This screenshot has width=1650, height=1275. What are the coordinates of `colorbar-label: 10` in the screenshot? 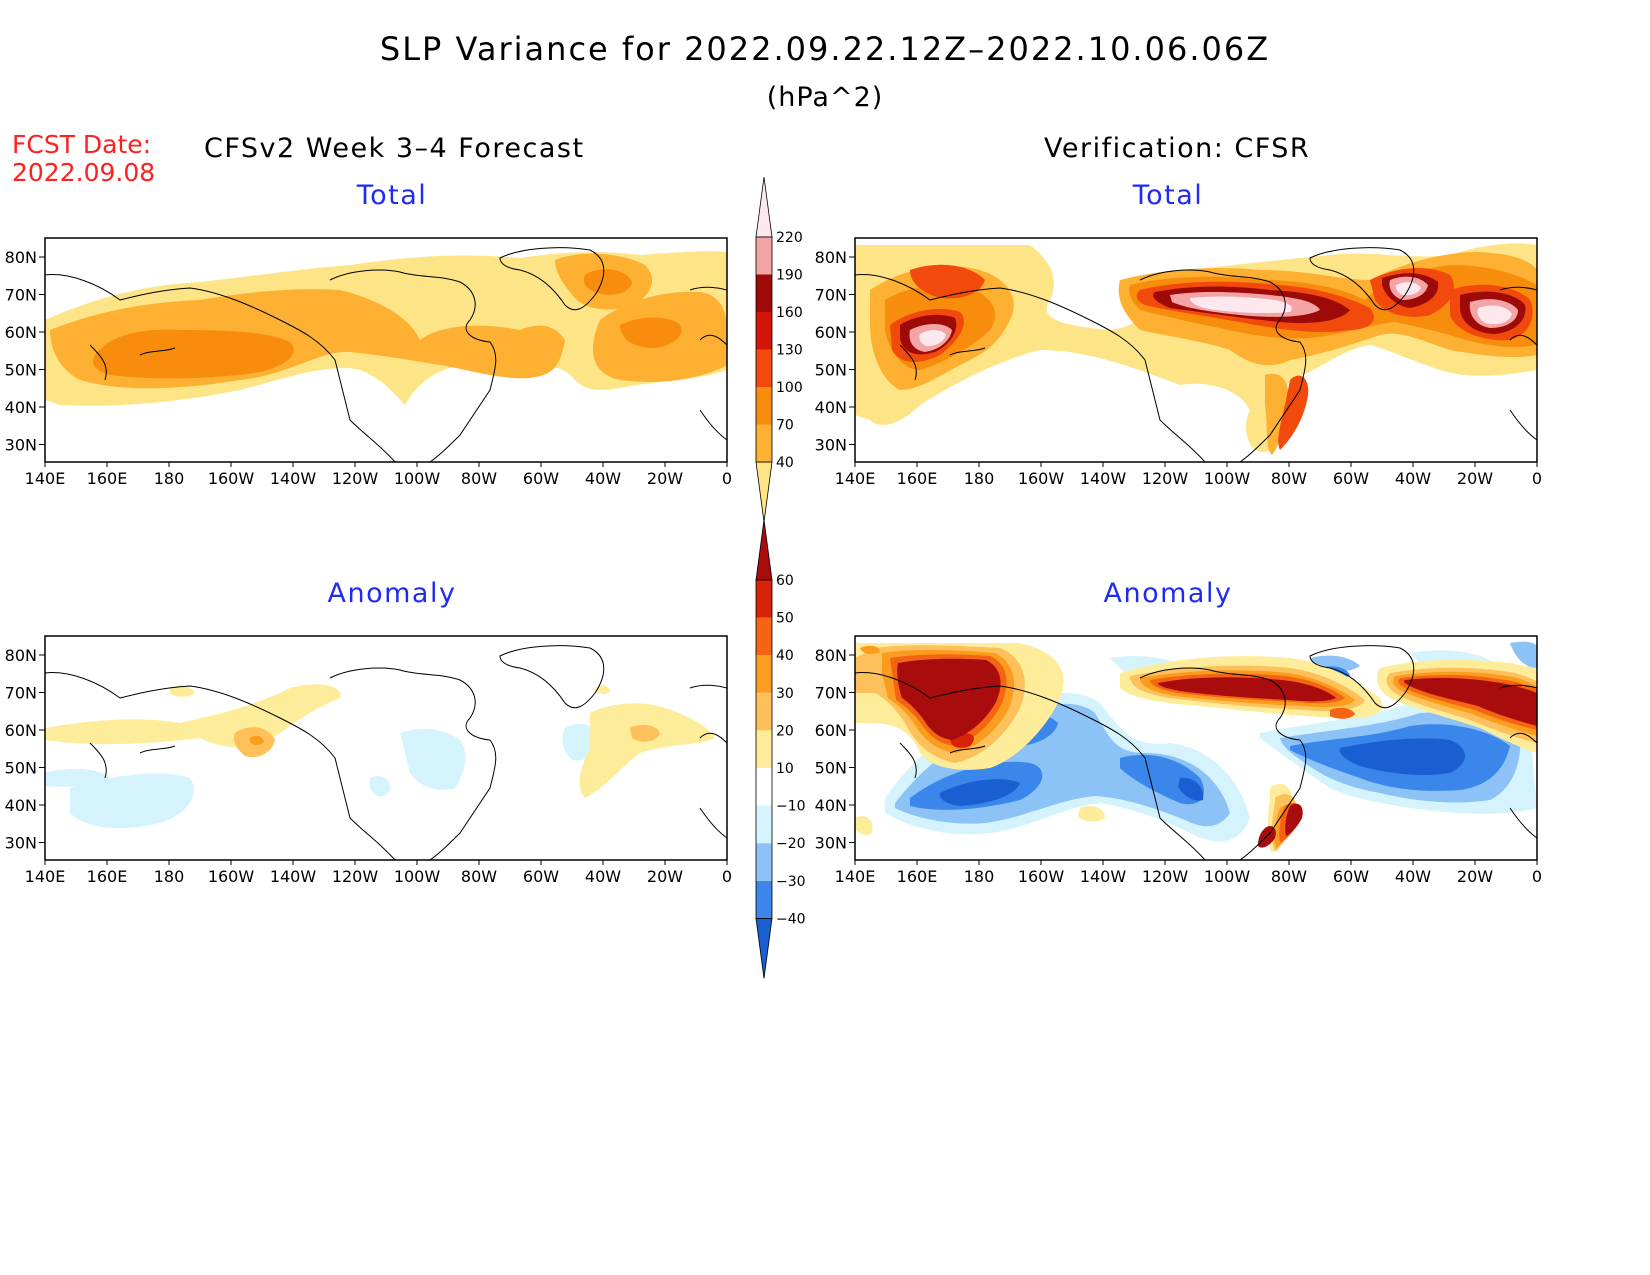 It's located at (785, 769).